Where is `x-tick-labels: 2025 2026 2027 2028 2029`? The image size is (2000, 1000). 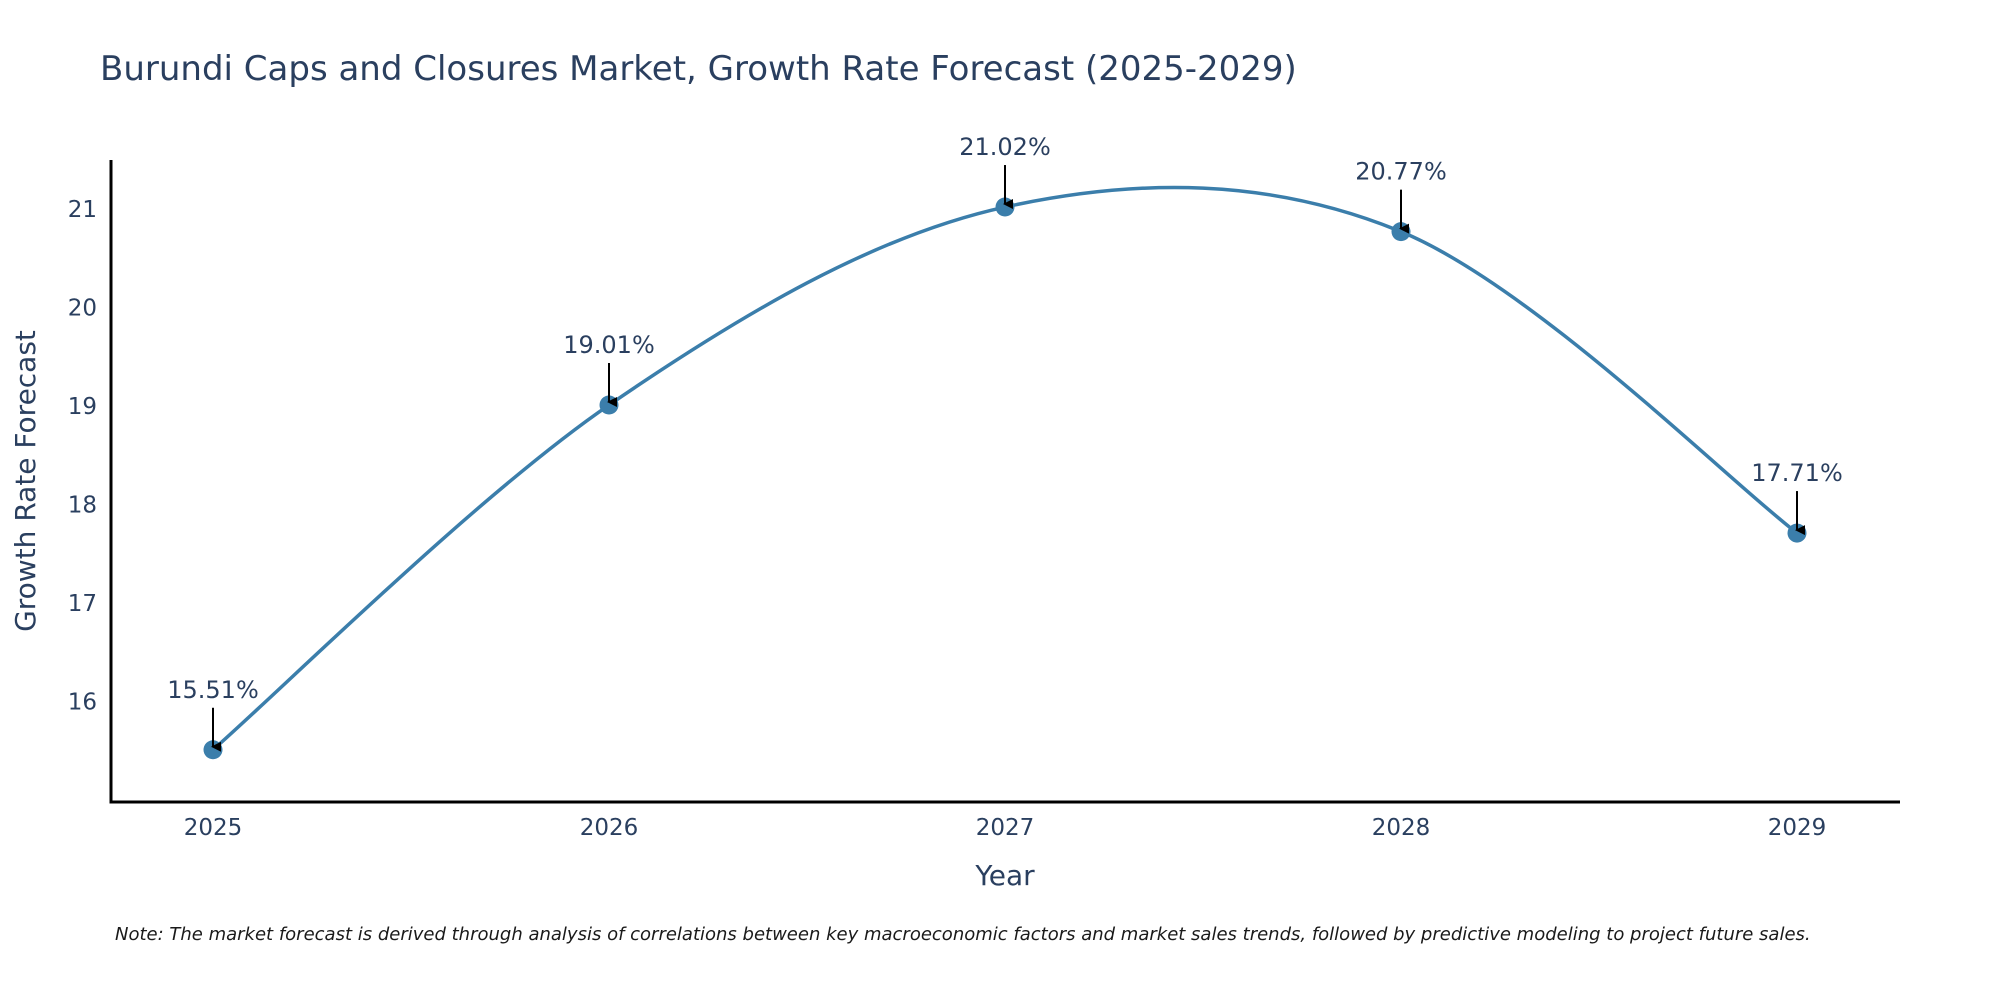
x-tick-labels: 2025 2026 2027 2028 2029 is located at coordinates (1005, 828).